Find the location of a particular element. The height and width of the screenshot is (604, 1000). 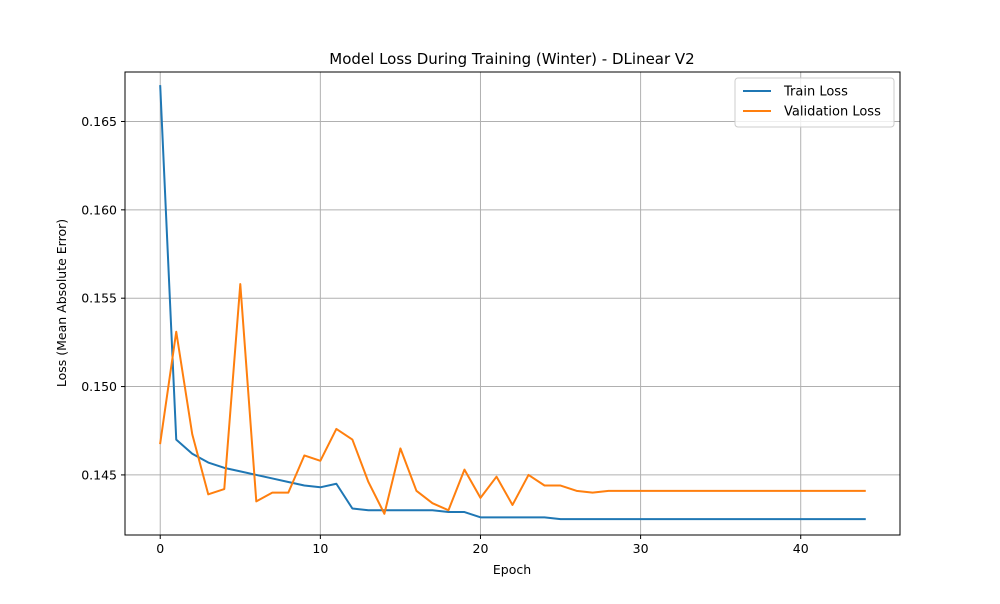

x-tick-label: 30 is located at coordinates (641, 548).